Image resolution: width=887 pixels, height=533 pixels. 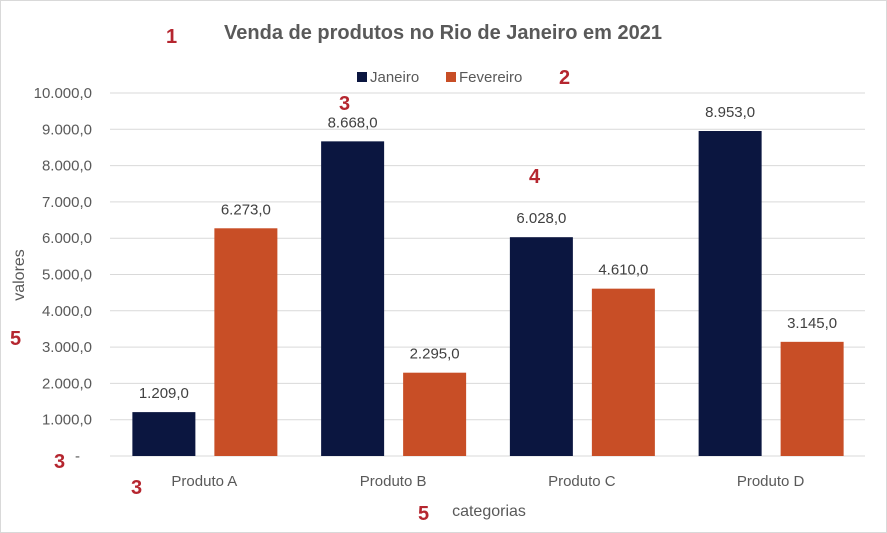 I want to click on data-label: 2.295,0, so click(x=435, y=354).